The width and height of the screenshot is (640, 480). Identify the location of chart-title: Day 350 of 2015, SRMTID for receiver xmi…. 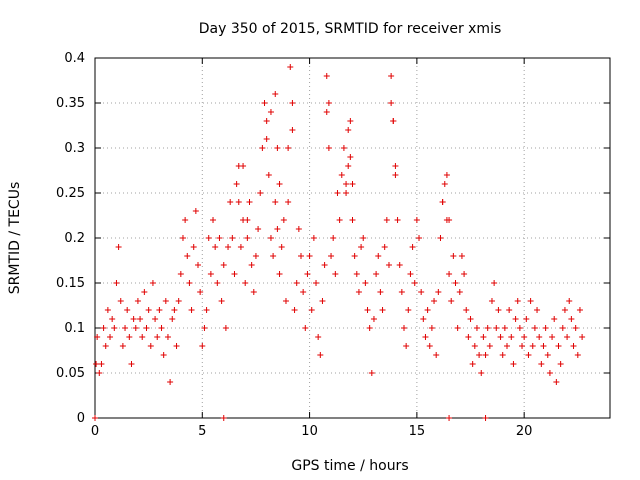
(350, 29).